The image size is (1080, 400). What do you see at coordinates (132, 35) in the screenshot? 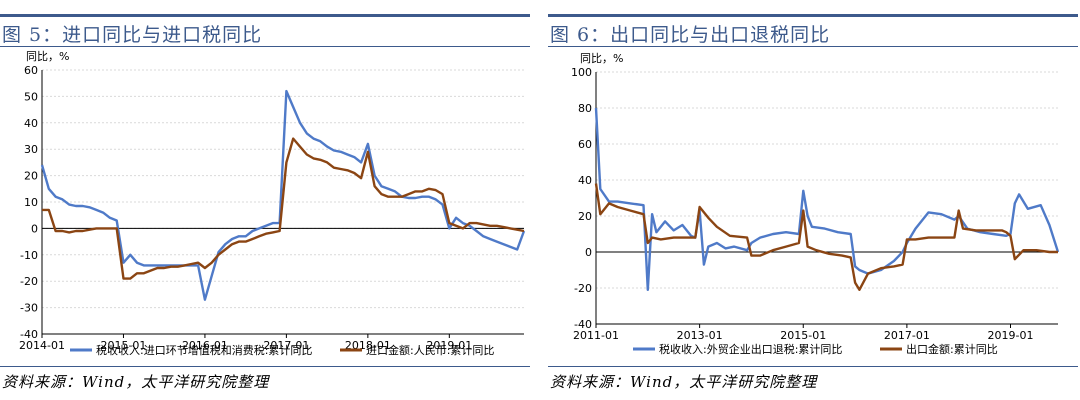
I see `figure-5-title: 图 5：进口同比与进口税同比` at bounding box center [132, 35].